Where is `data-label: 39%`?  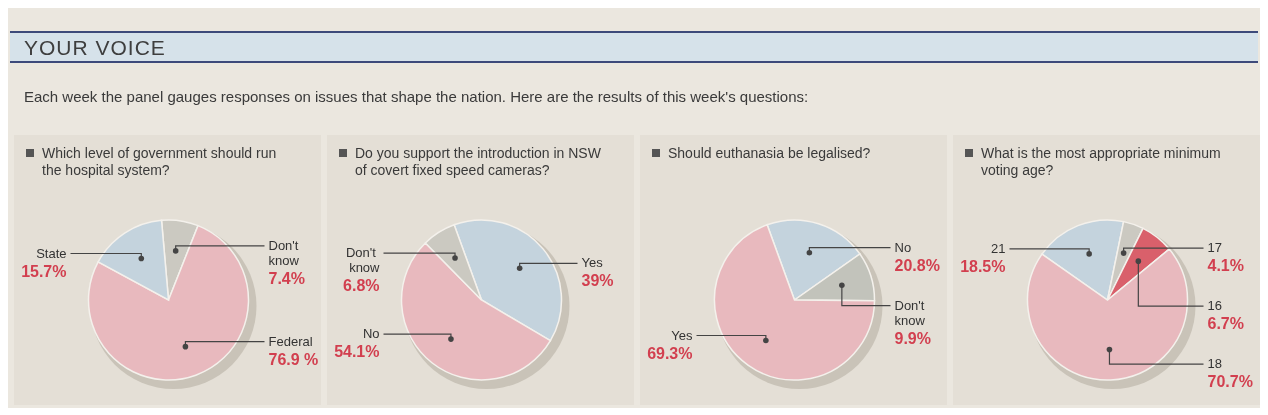 data-label: 39% is located at coordinates (597, 281).